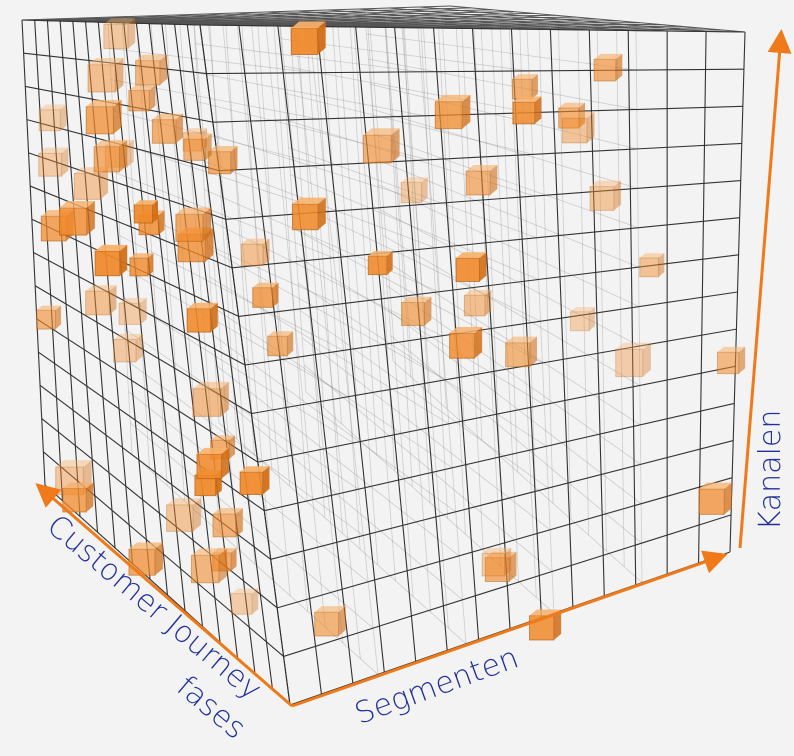 The image size is (794, 756). Describe the element at coordinates (509, 629) in the screenshot. I see `segments-arrow` at that location.